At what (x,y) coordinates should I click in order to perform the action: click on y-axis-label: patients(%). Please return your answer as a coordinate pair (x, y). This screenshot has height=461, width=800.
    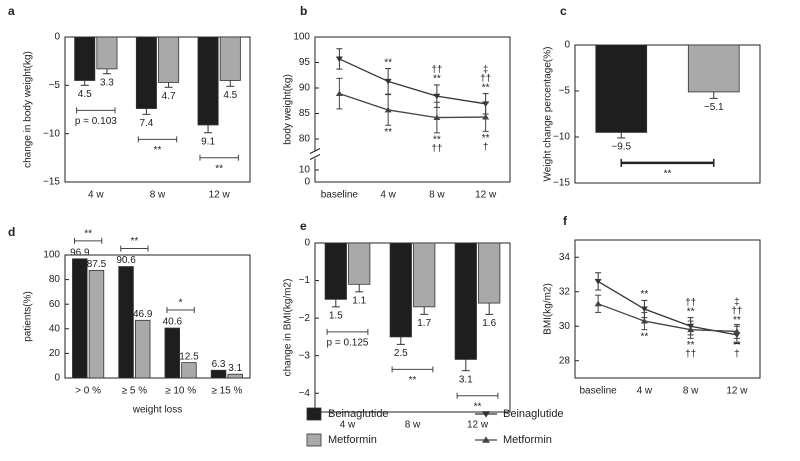
    Looking at the image, I should click on (28, 316).